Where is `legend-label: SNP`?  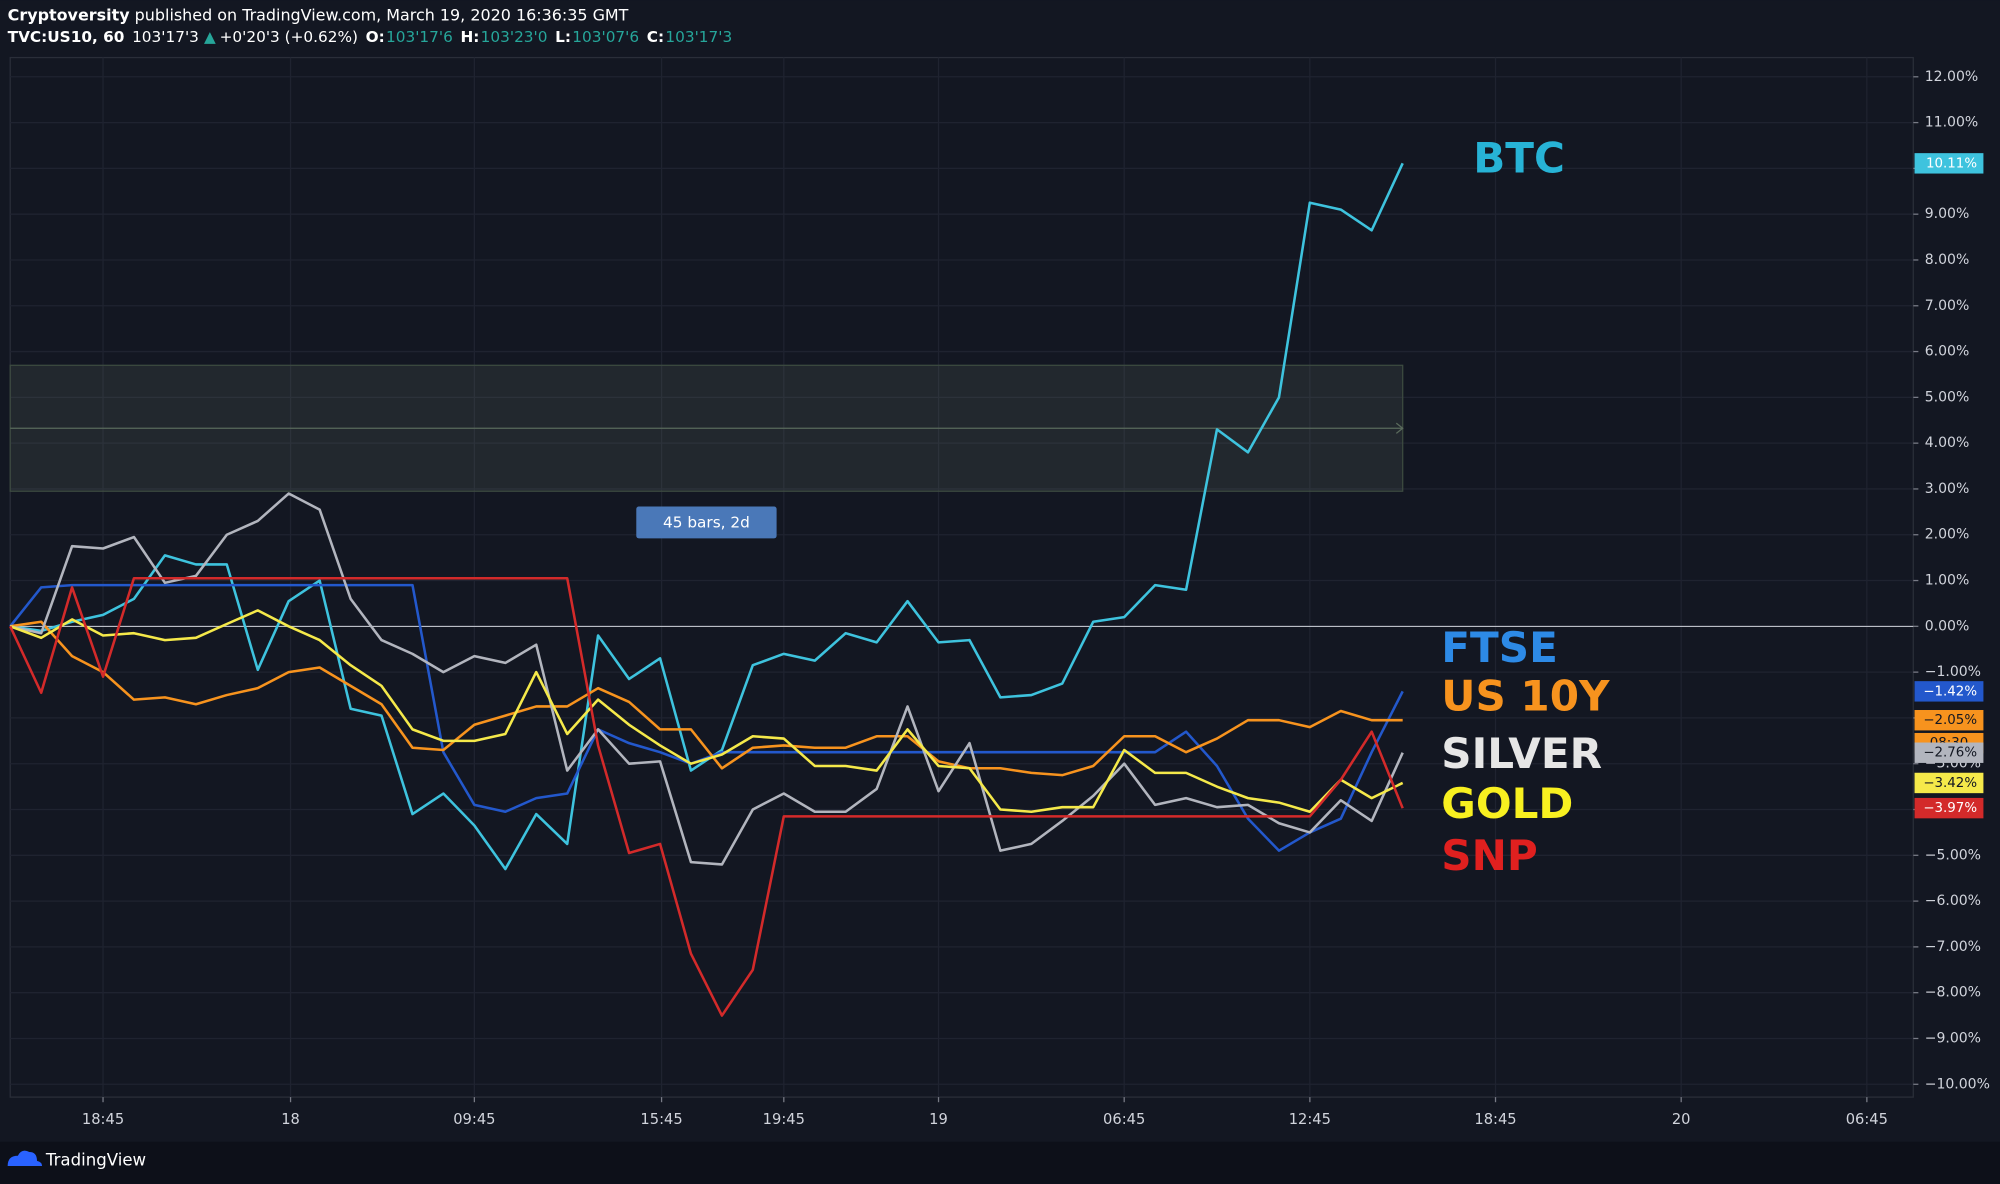 legend-label: SNP is located at coordinates (1489, 855).